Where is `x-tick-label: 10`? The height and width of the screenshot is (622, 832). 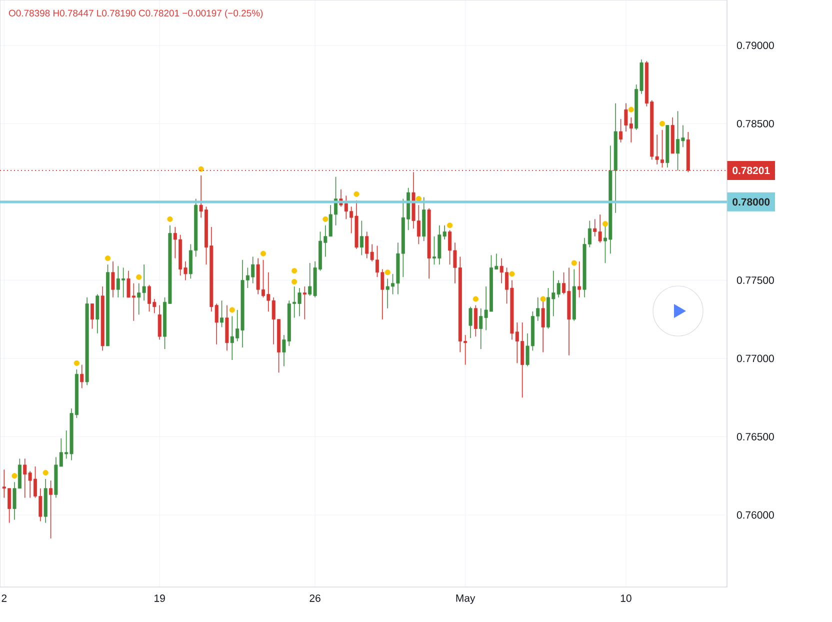 x-tick-label: 10 is located at coordinates (626, 598).